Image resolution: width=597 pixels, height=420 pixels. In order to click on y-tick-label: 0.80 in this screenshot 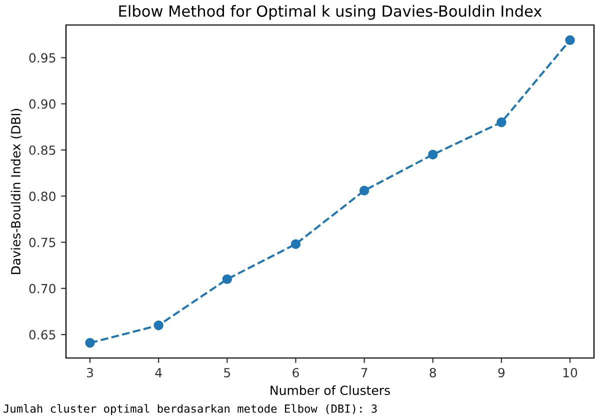, I will do `click(42, 197)`.